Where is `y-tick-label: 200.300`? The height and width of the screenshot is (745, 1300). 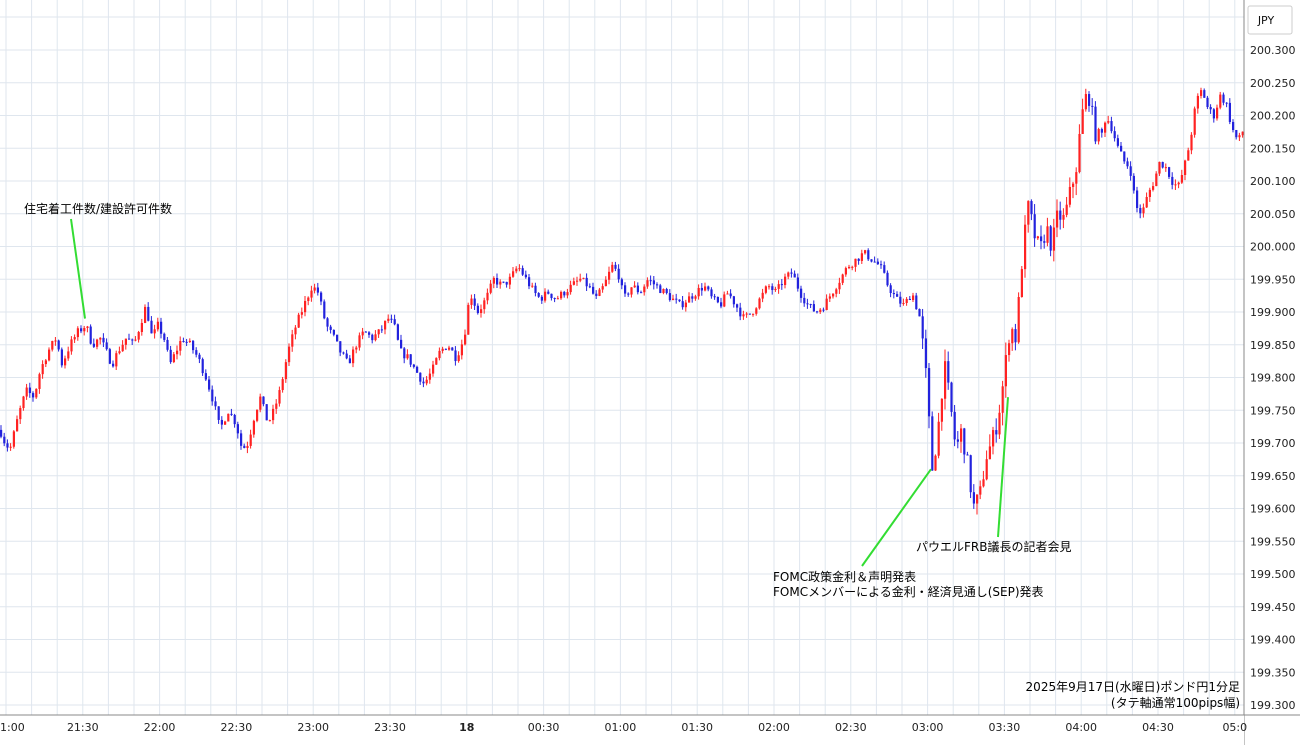 y-tick-label: 200.300 is located at coordinates (1273, 50).